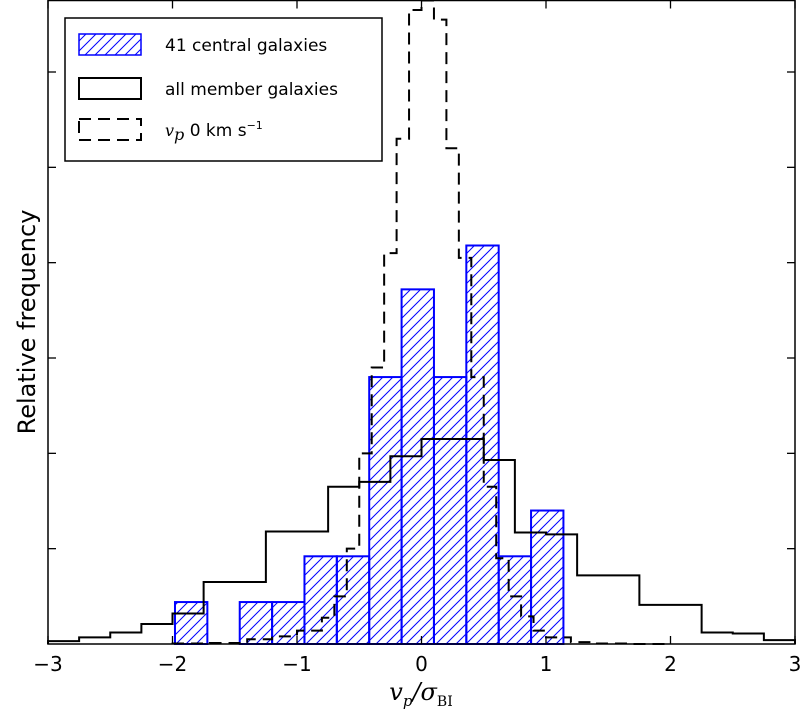  What do you see at coordinates (172, 664) in the screenshot?
I see `x-tick-label: −2` at bounding box center [172, 664].